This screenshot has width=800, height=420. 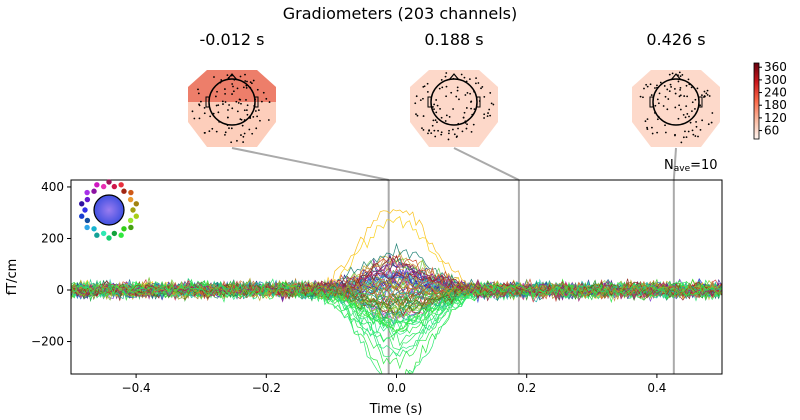 I want to click on nave-label: Nave=10, so click(x=691, y=166).